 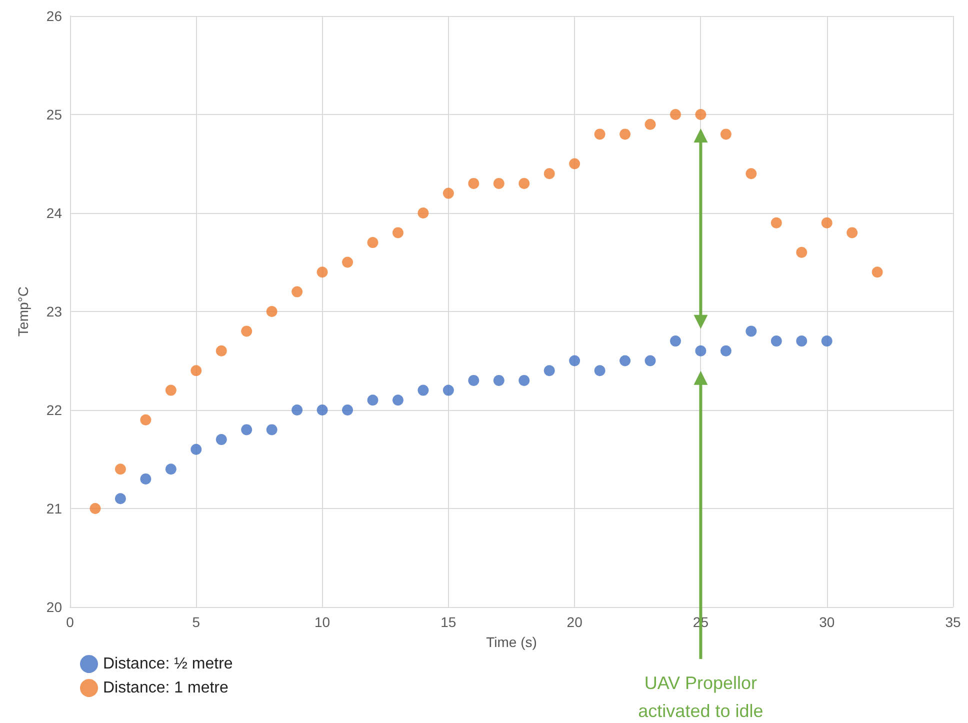 I want to click on x-axis-title: Time (s), so click(x=511, y=642).